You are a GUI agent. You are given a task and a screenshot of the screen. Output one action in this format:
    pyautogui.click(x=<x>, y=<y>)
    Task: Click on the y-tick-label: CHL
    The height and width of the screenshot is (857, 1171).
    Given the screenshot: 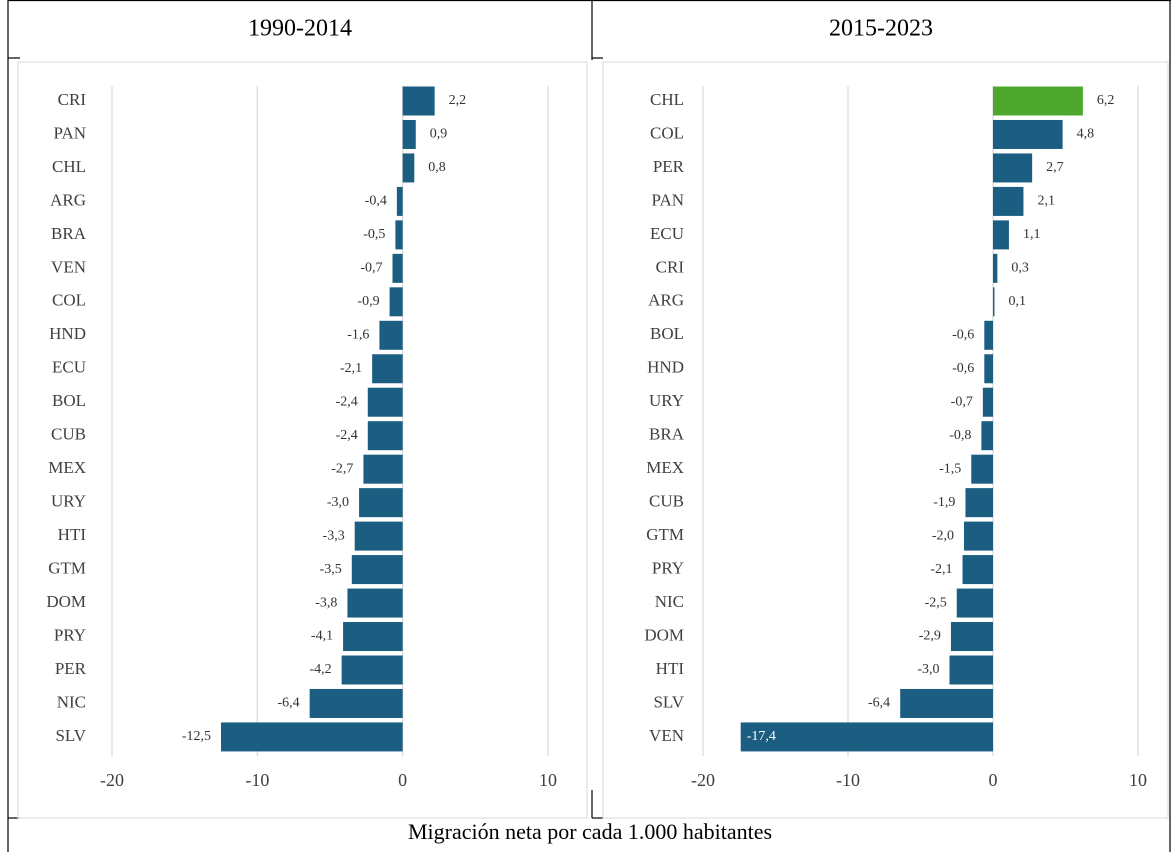 What is the action you would take?
    pyautogui.click(x=667, y=99)
    